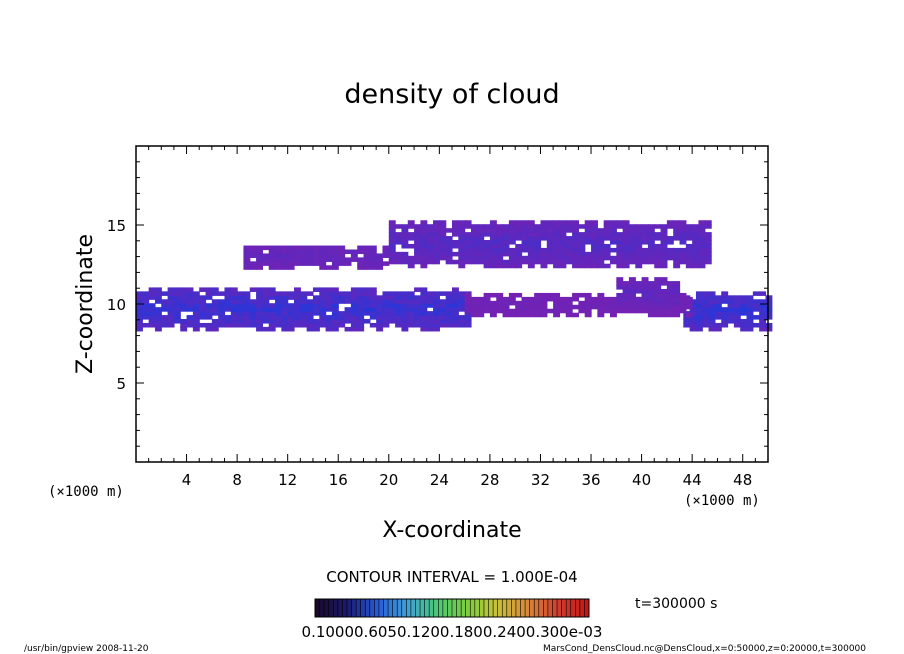 The height and width of the screenshot is (654, 904). I want to click on x-tick-label: 4, so click(187, 480).